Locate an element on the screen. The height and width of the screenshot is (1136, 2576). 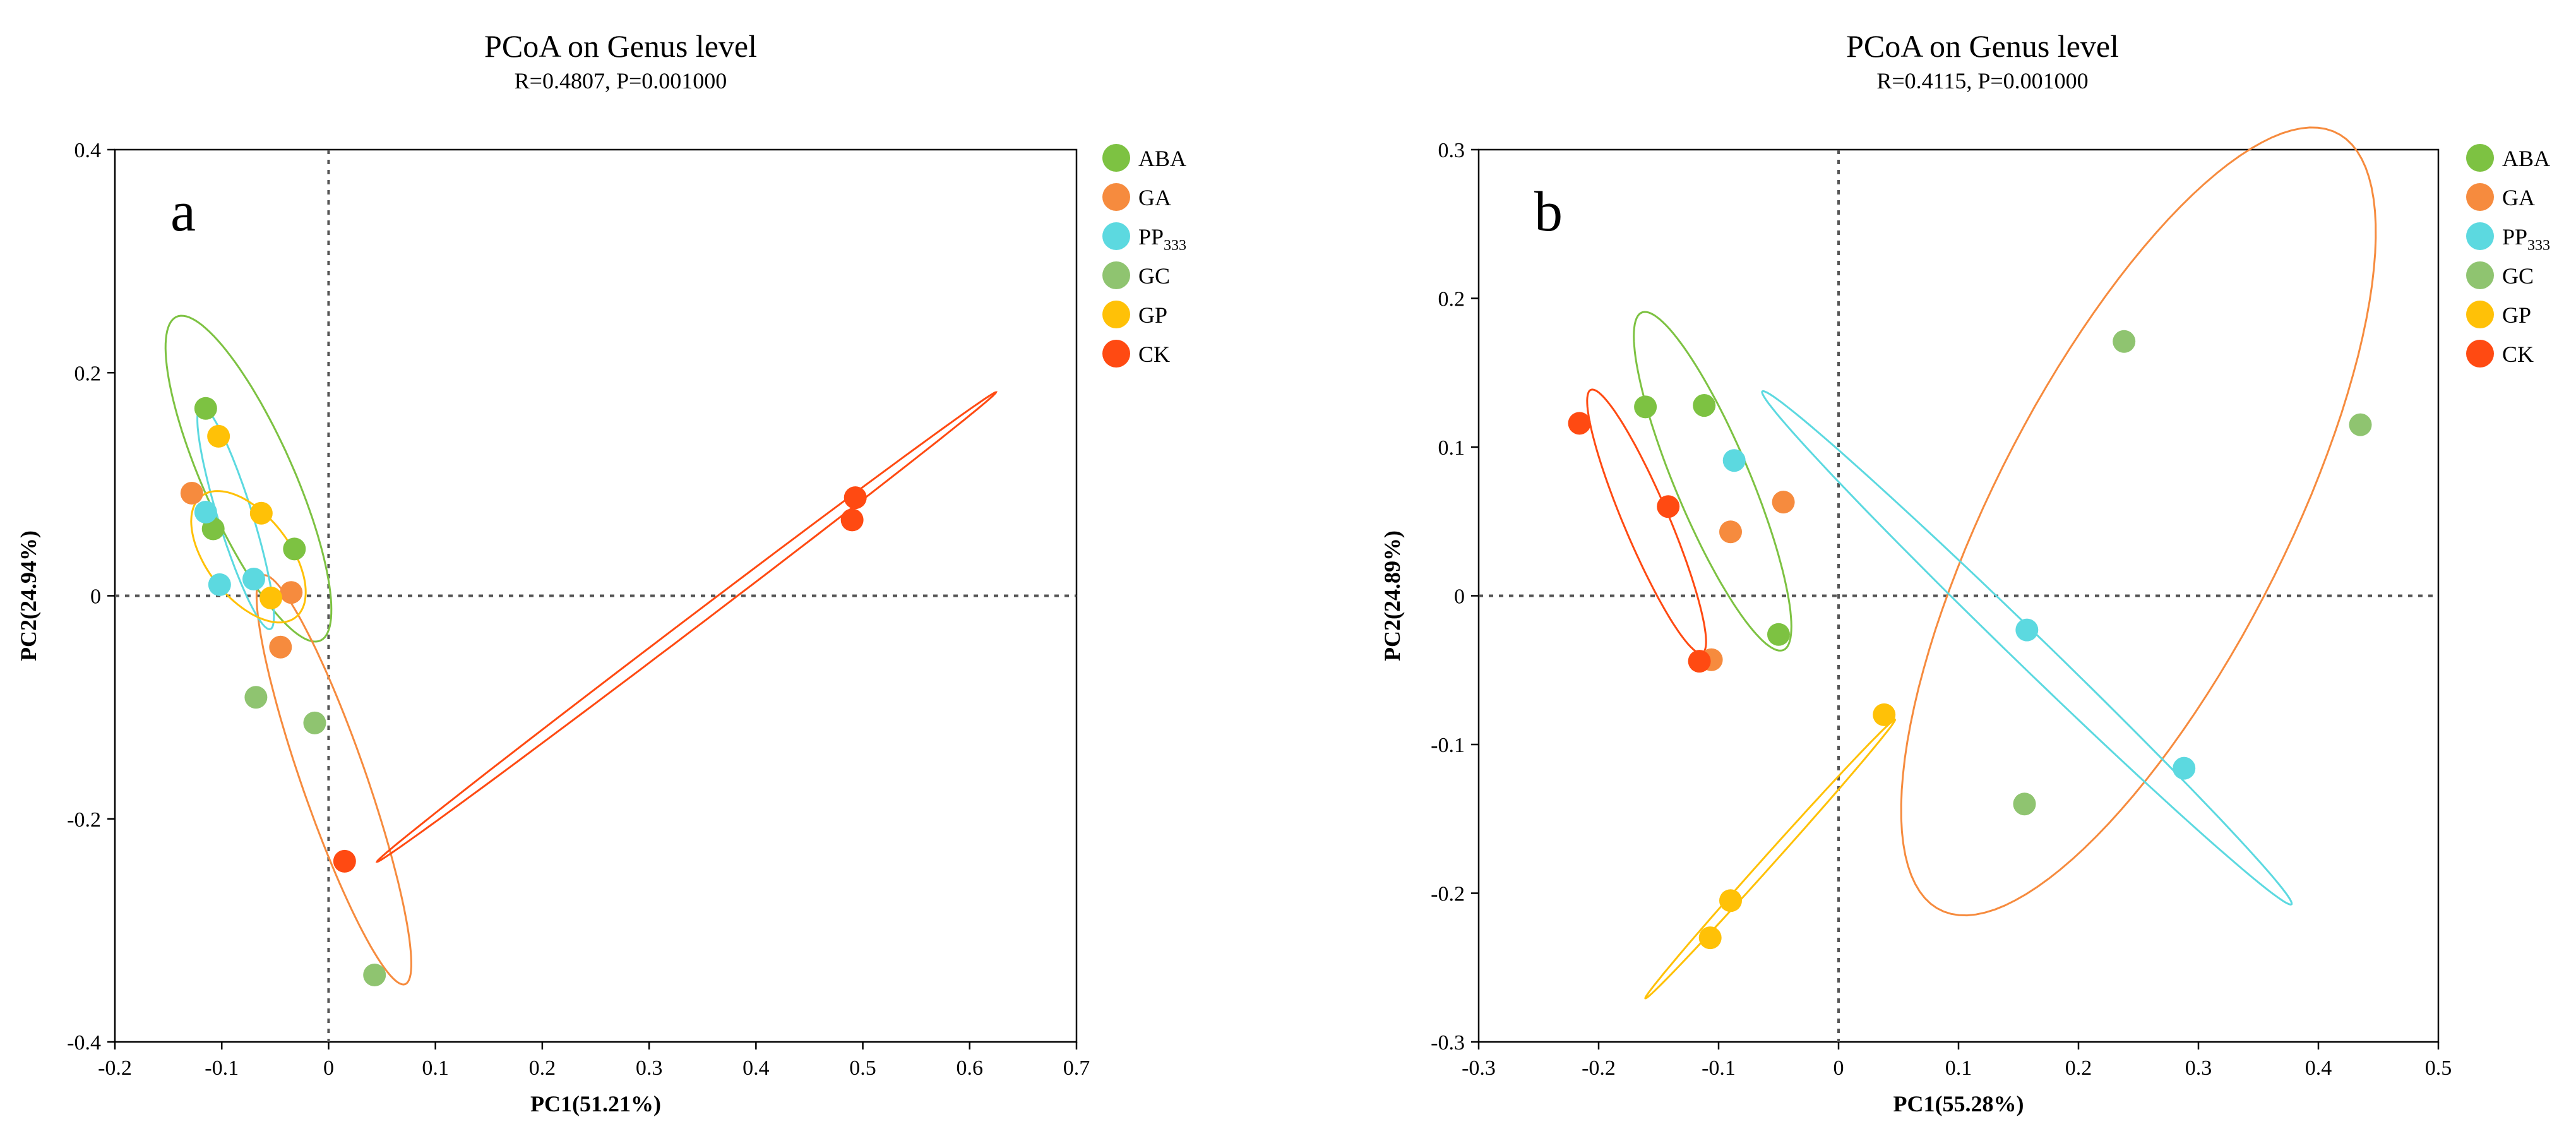
y-axis-label: PC2(24.94%) is located at coordinates (28, 595).